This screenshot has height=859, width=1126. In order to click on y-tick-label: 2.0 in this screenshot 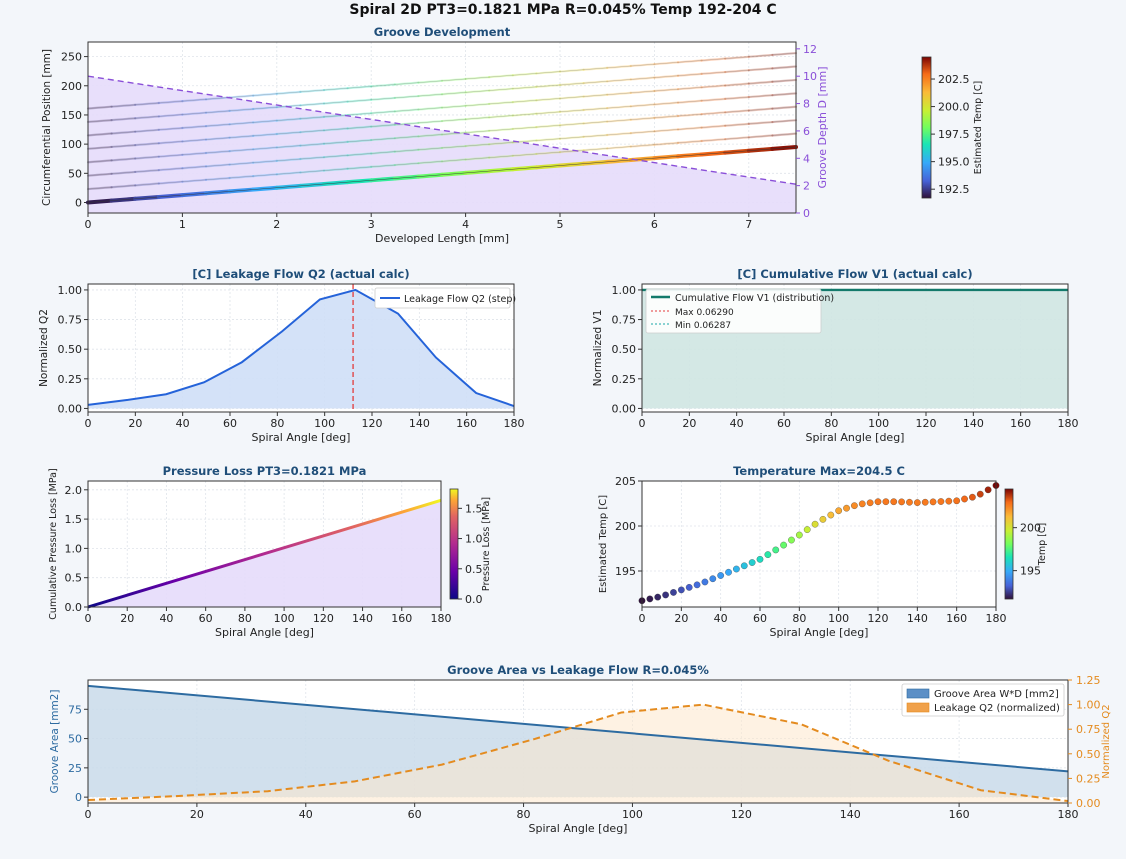, I will do `click(74, 490)`.